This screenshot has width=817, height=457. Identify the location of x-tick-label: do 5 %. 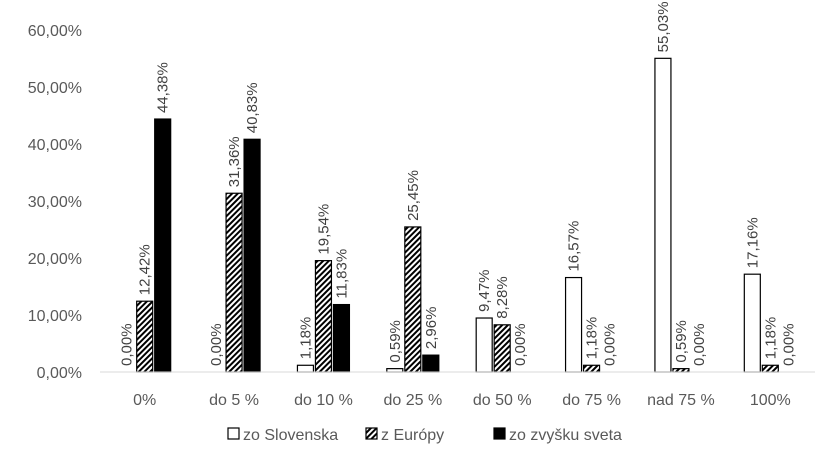
(234, 400).